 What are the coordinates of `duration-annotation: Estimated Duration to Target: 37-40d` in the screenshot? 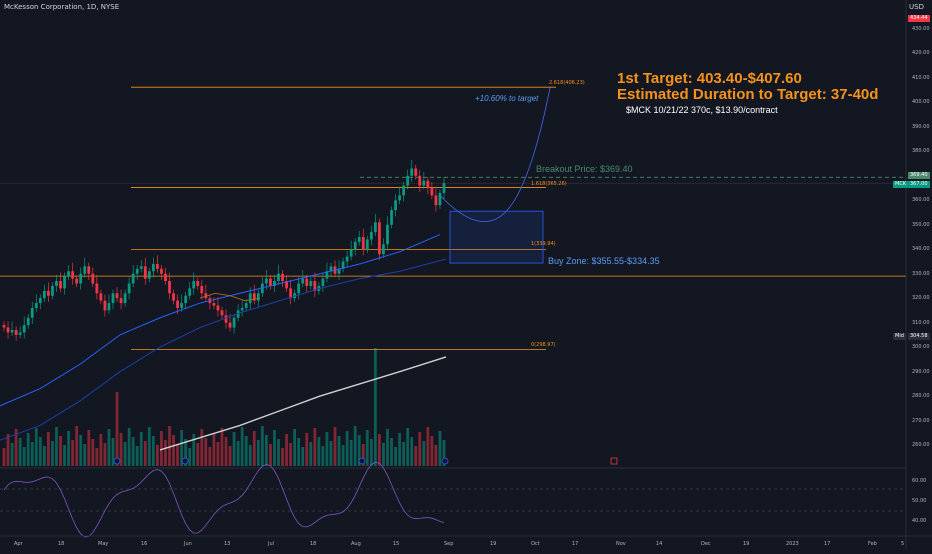 It's located at (748, 94).